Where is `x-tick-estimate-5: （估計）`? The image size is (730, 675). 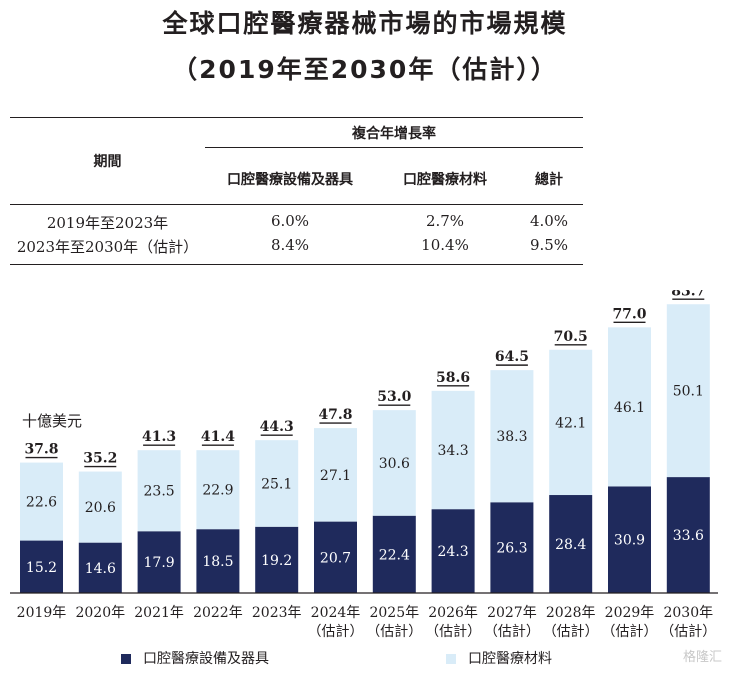
x-tick-estimate-5: （估計） is located at coordinates (336, 632).